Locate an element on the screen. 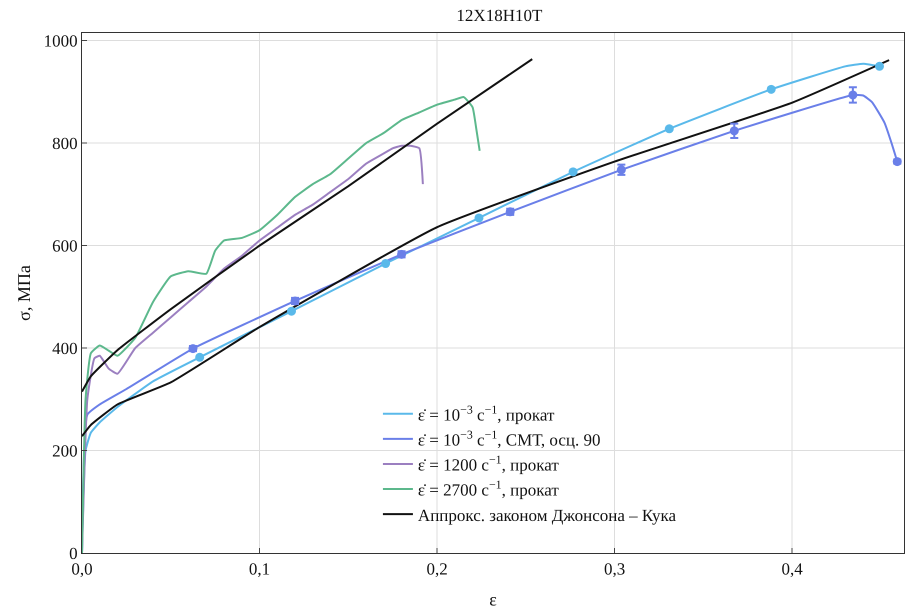  y-tick-label: 400 is located at coordinates (65, 348).